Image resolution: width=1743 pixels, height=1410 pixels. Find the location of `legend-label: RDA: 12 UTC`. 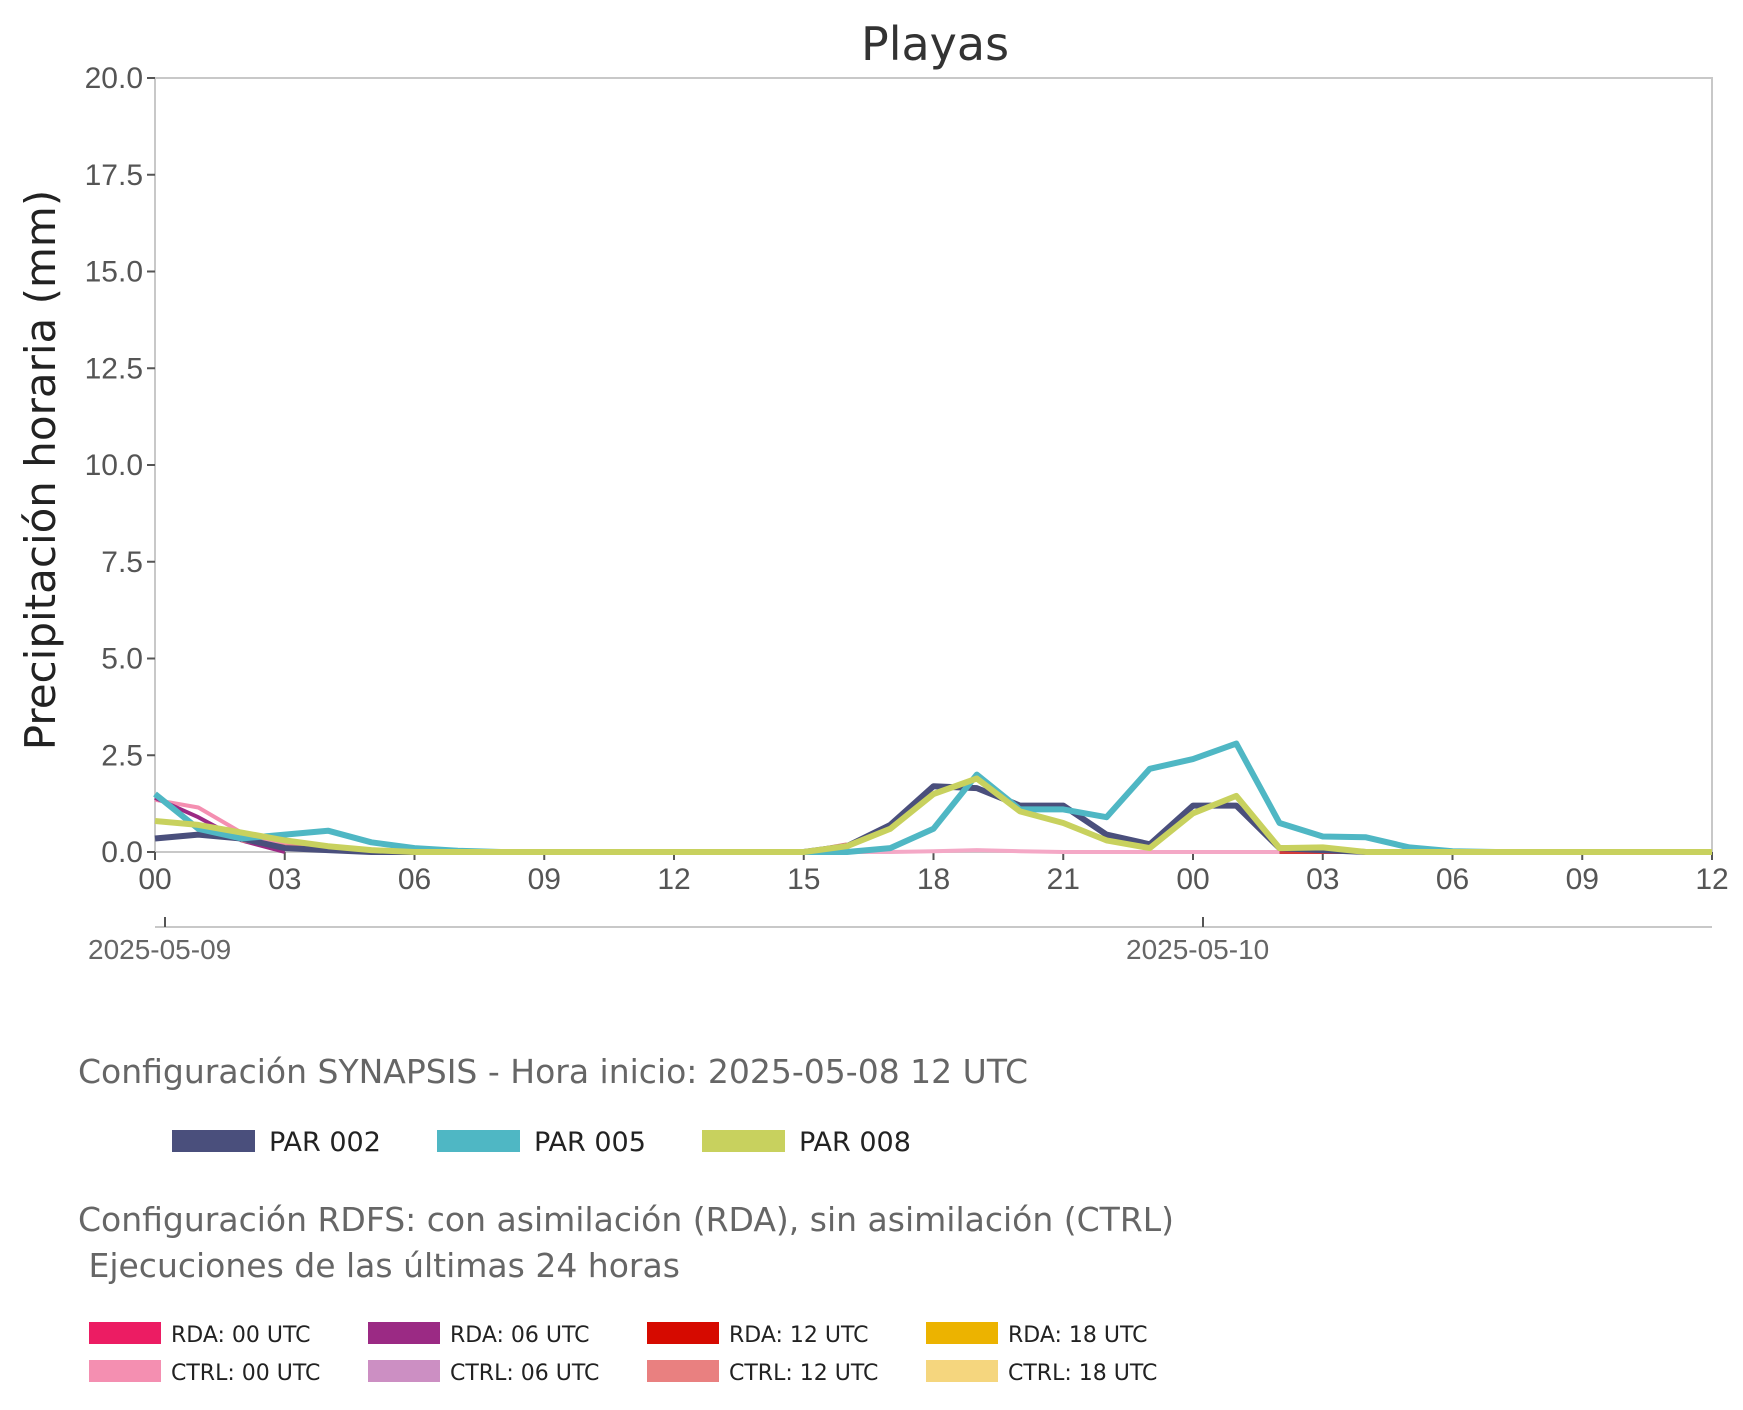

legend-label: RDA: 12 UTC is located at coordinates (799, 1335).